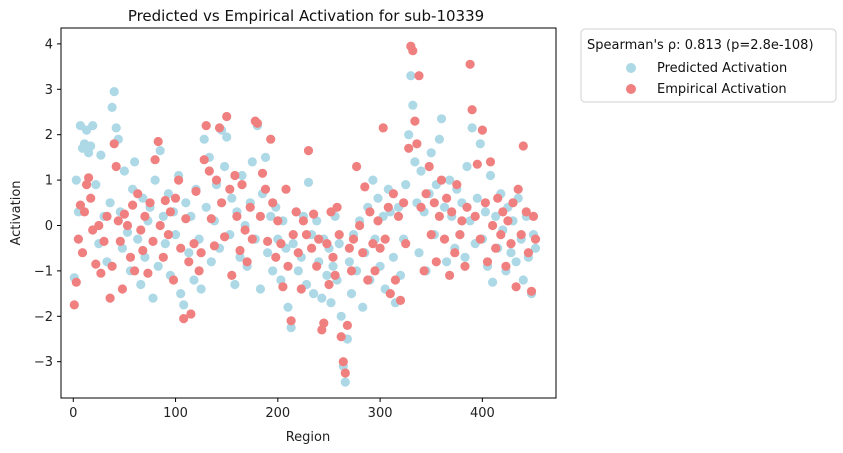  I want to click on x-tick-label: 300, so click(380, 413).